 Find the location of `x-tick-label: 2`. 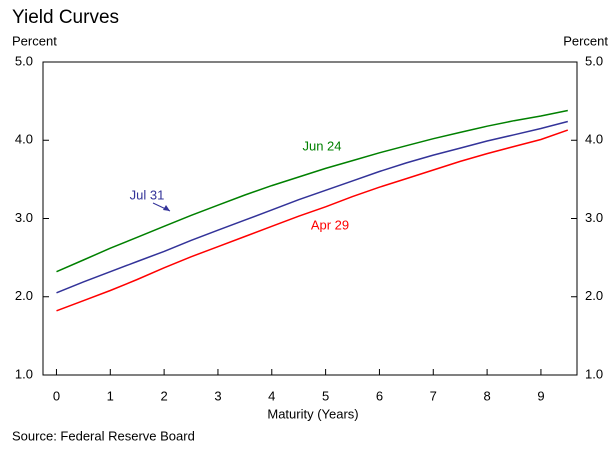

x-tick-label: 2 is located at coordinates (164, 395).